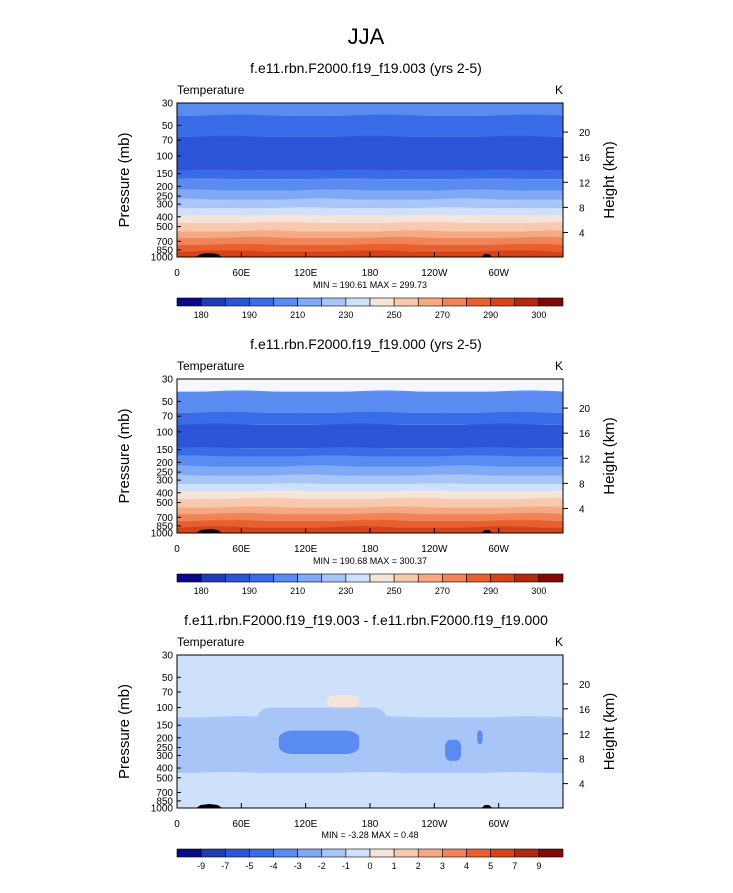 The width and height of the screenshot is (733, 893). Describe the element at coordinates (442, 315) in the screenshot. I see `colorbar-label: 270` at that location.